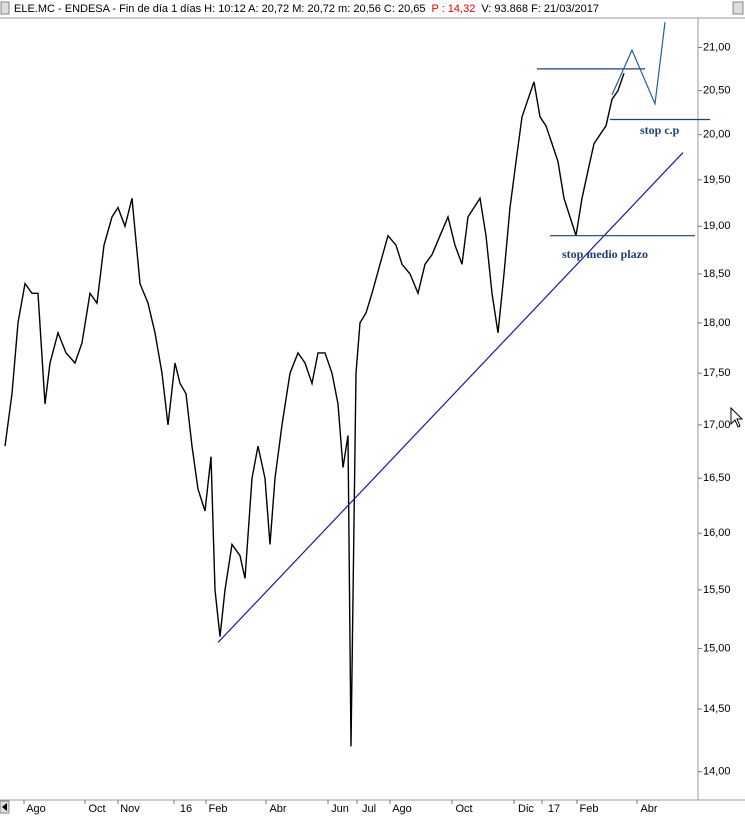  Describe the element at coordinates (717, 709) in the screenshot. I see `y-tick-label: 14,50` at that location.